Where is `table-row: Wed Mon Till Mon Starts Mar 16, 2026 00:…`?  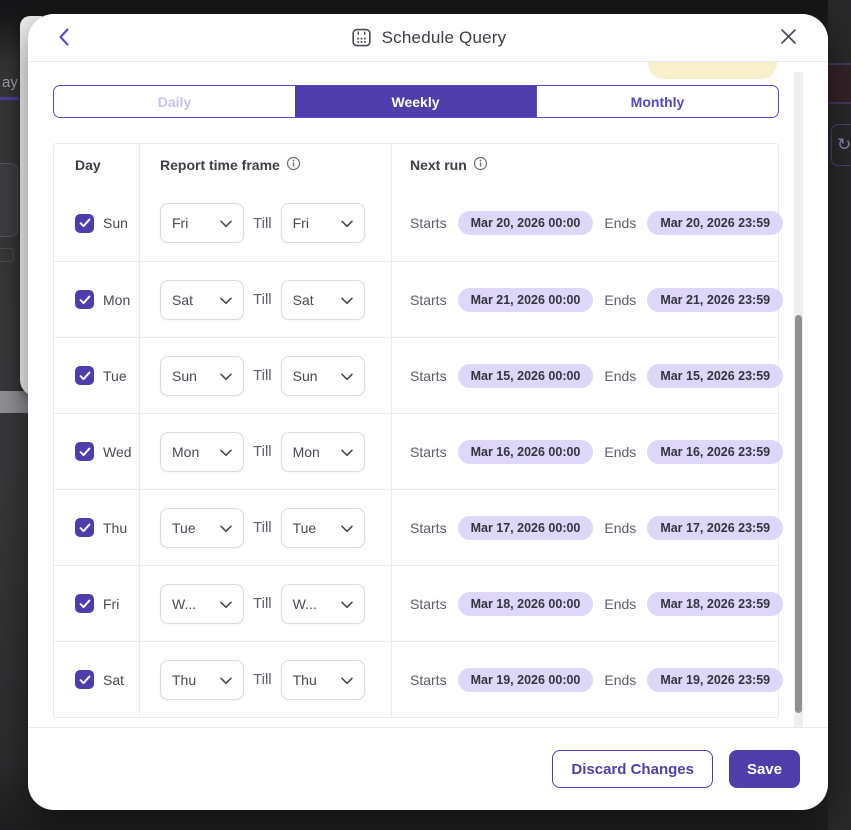
table-row: Wed Mon Till Mon Starts Mar 16, 2026 00:… is located at coordinates (419, 451).